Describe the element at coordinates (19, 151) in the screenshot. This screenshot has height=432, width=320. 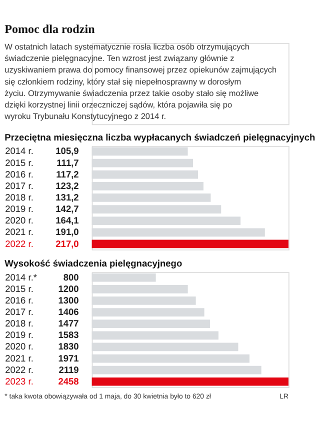
I see `y-tick-label: 2014 r.` at that location.